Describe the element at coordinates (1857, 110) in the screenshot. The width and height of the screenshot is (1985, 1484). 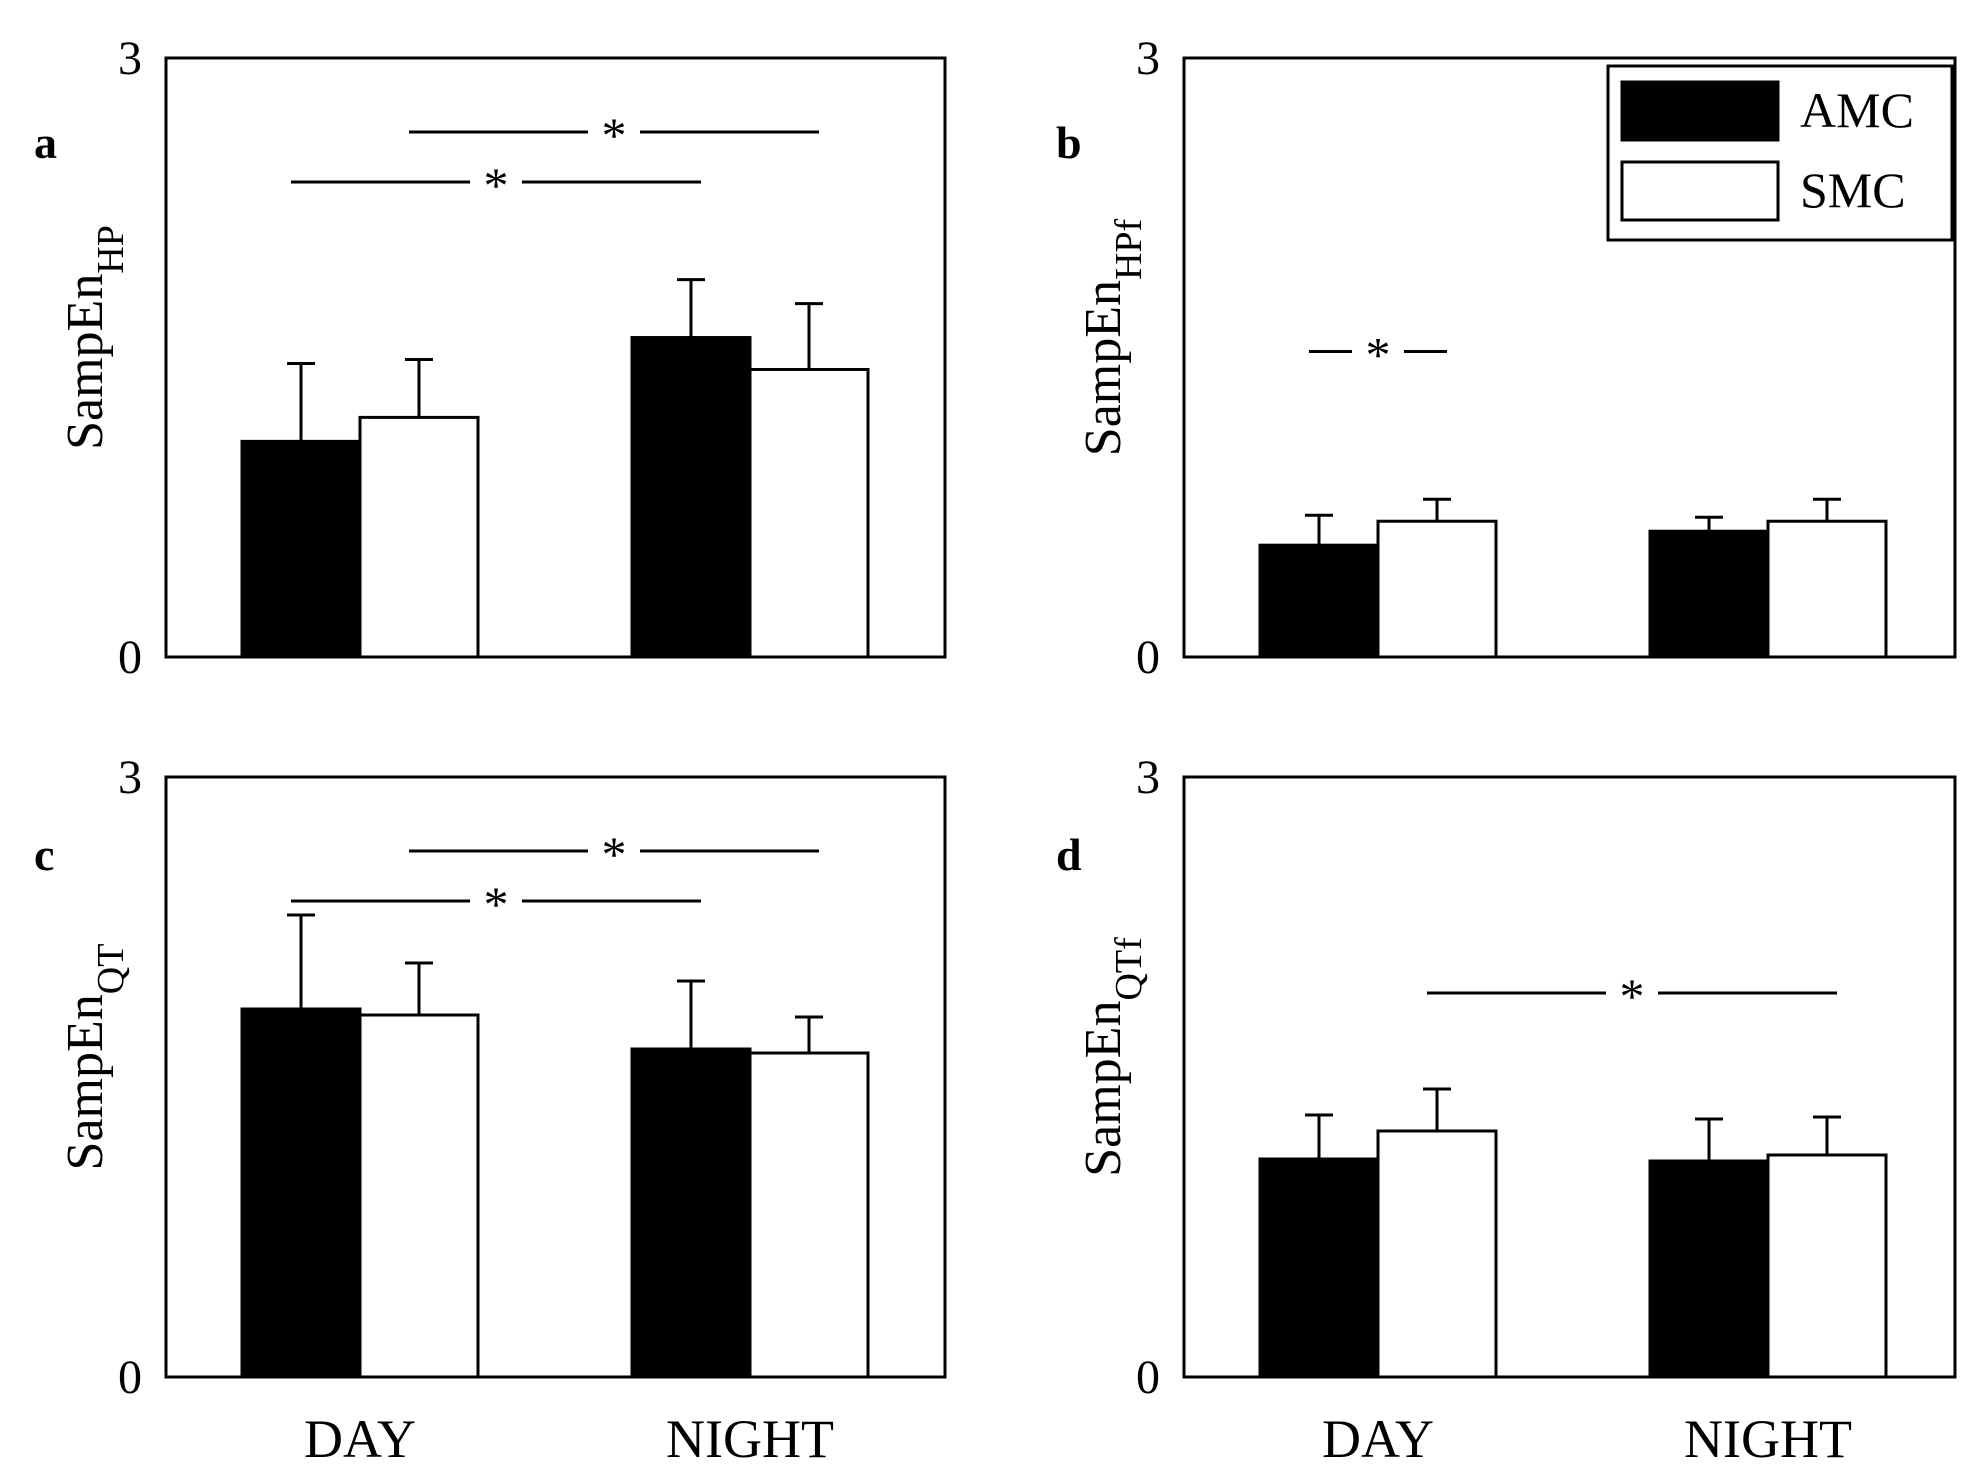
I see `legend-label-amc: AMC` at that location.